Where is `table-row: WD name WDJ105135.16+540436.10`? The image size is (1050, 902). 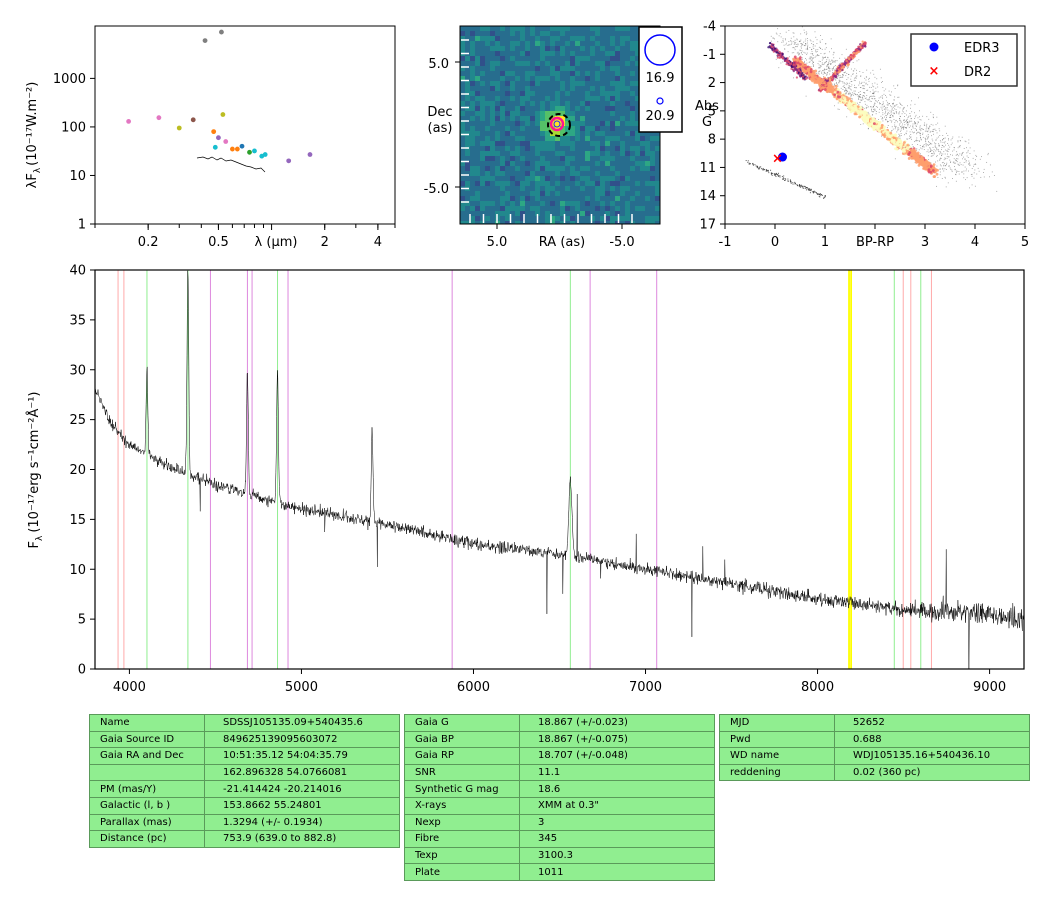
table-row: WD name WDJ105135.16+540436.10 is located at coordinates (874, 756).